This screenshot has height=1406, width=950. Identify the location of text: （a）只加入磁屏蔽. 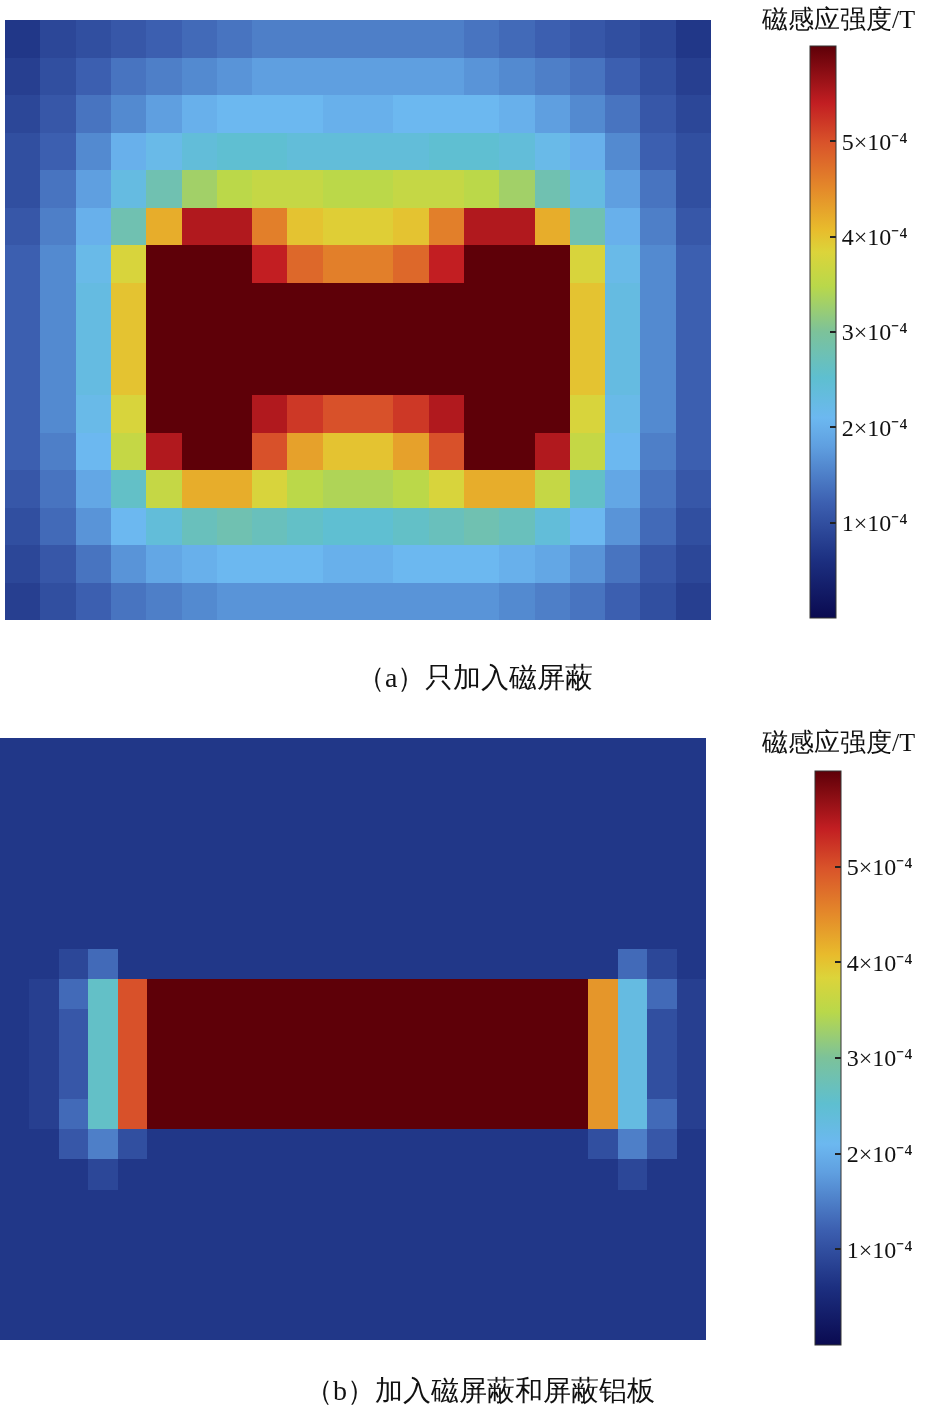
(475, 677).